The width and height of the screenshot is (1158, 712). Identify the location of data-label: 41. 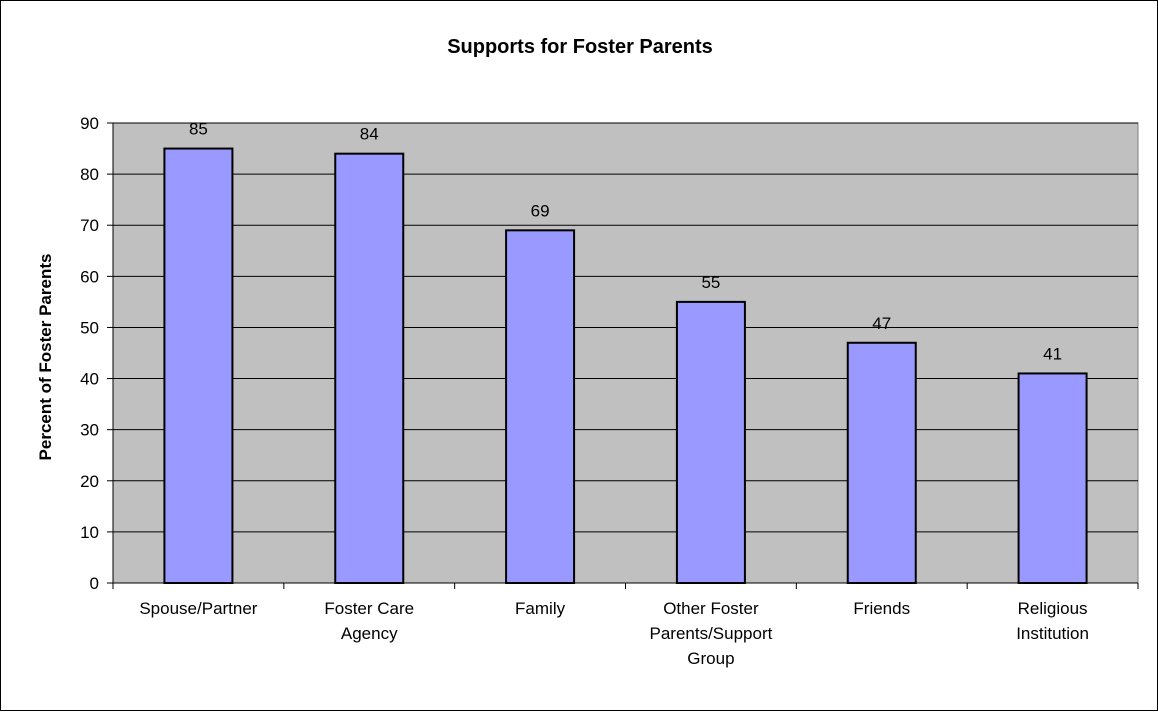
(1052, 353).